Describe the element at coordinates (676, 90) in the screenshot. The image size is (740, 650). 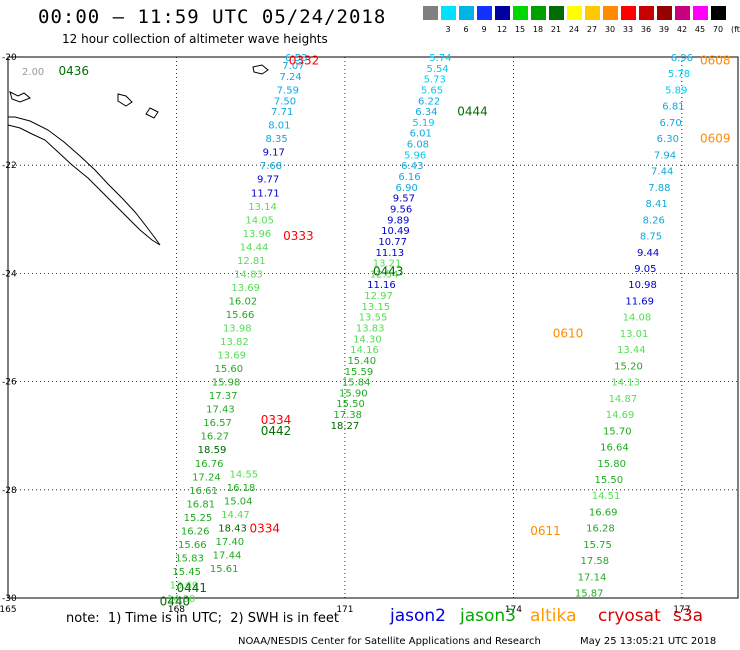
I see `swh-value: 5.89` at that location.